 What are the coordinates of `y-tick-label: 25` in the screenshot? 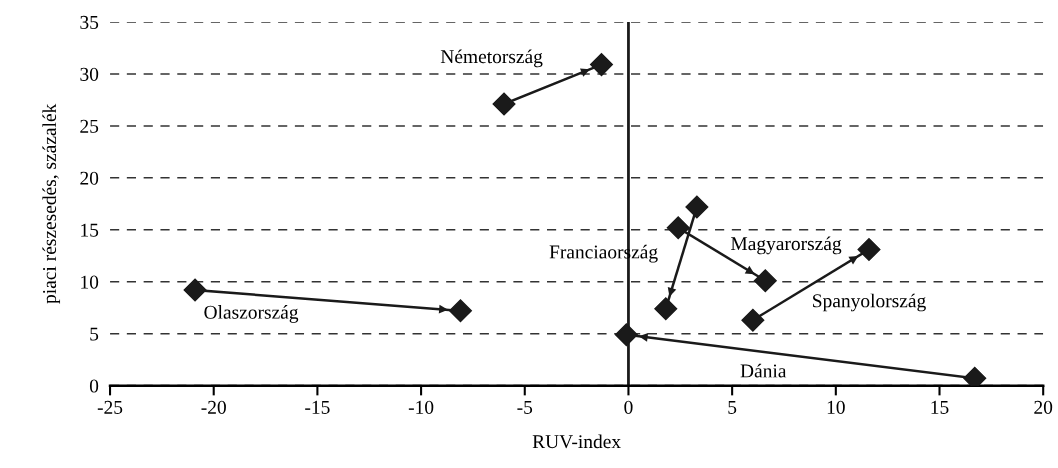 It's located at (89, 126).